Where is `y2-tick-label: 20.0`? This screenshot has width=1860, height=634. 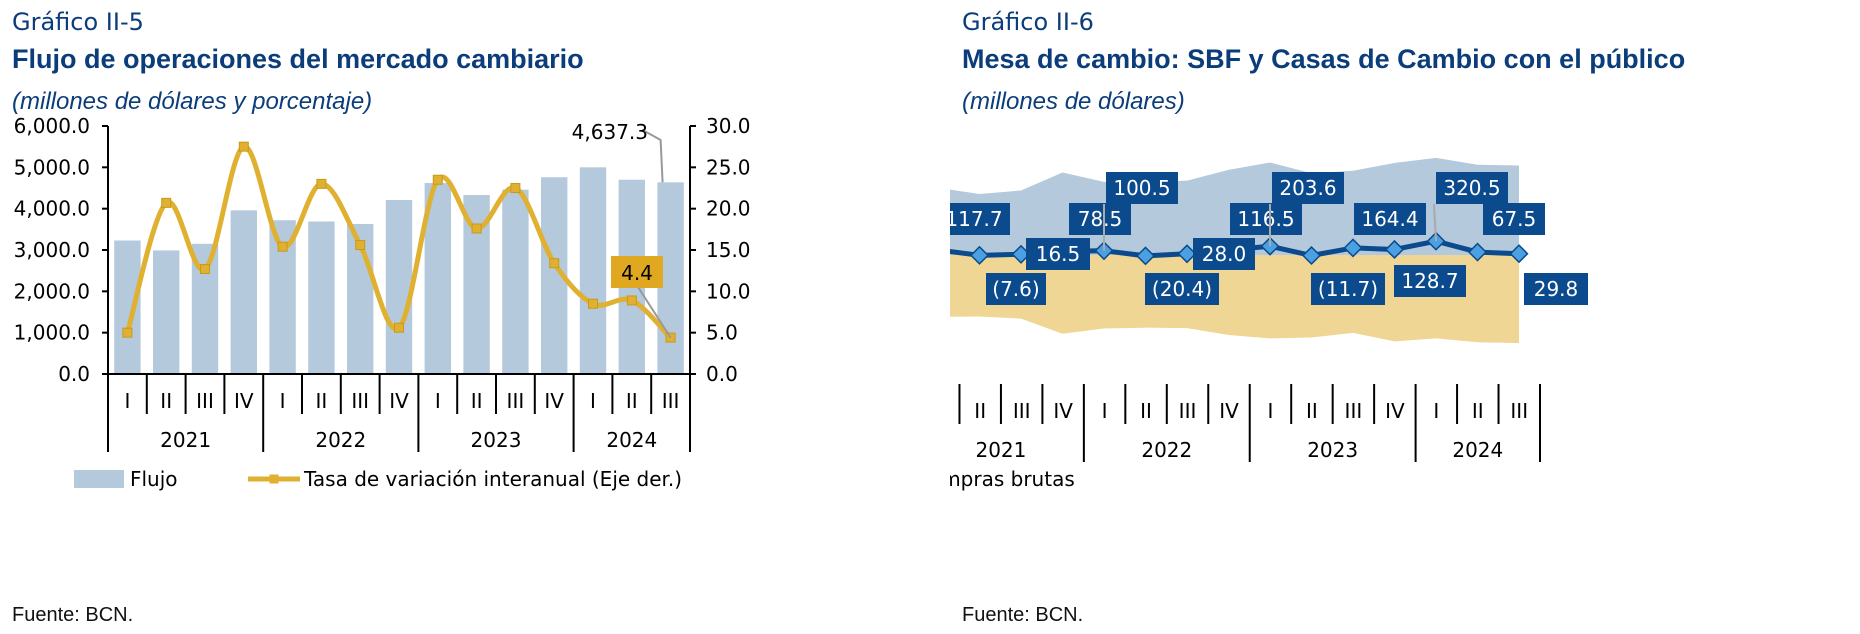 y2-tick-label: 20.0 is located at coordinates (728, 209).